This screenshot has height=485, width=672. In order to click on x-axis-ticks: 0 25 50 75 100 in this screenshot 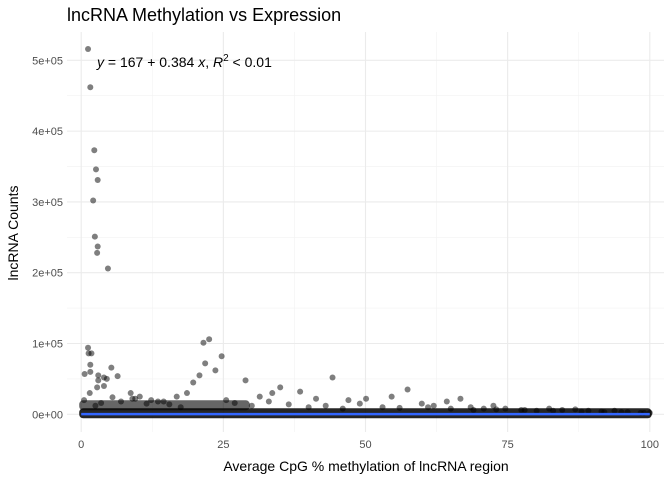, I will do `click(368, 445)`.